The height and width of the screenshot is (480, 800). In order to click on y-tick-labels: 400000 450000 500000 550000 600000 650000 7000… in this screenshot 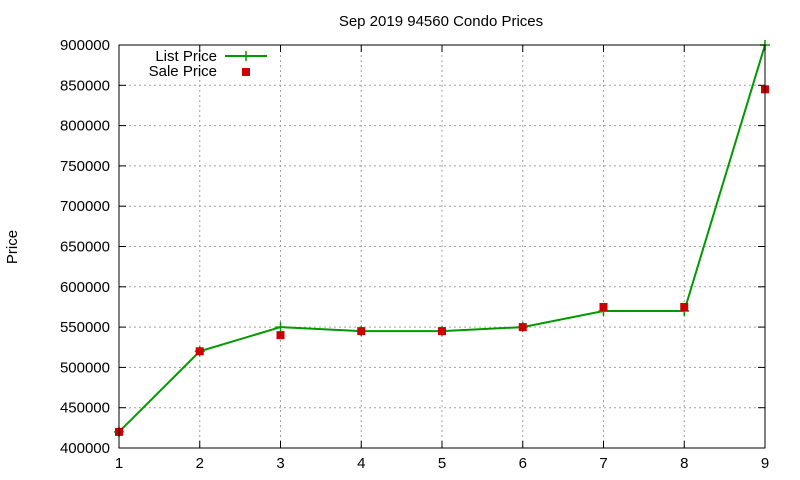, I will do `click(85, 247)`.